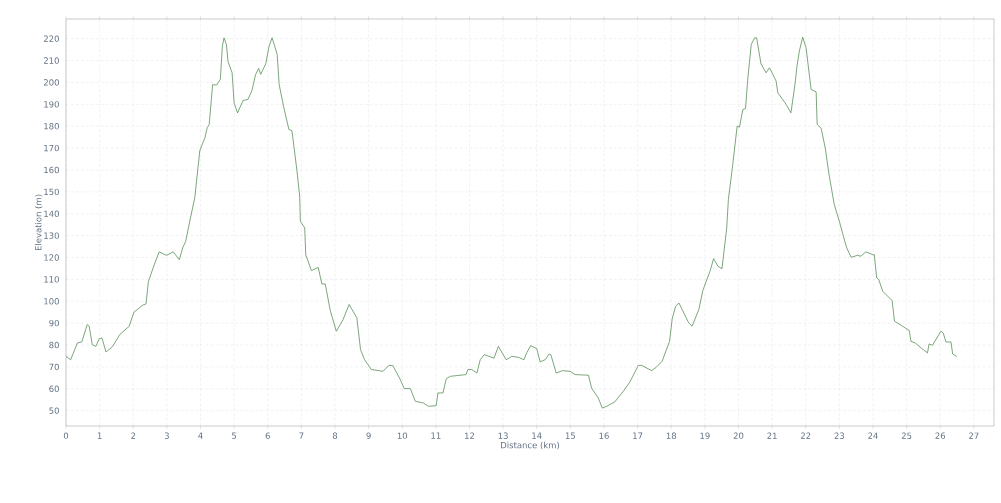  Describe the element at coordinates (66, 435) in the screenshot. I see `x-tick-label: 0` at that location.